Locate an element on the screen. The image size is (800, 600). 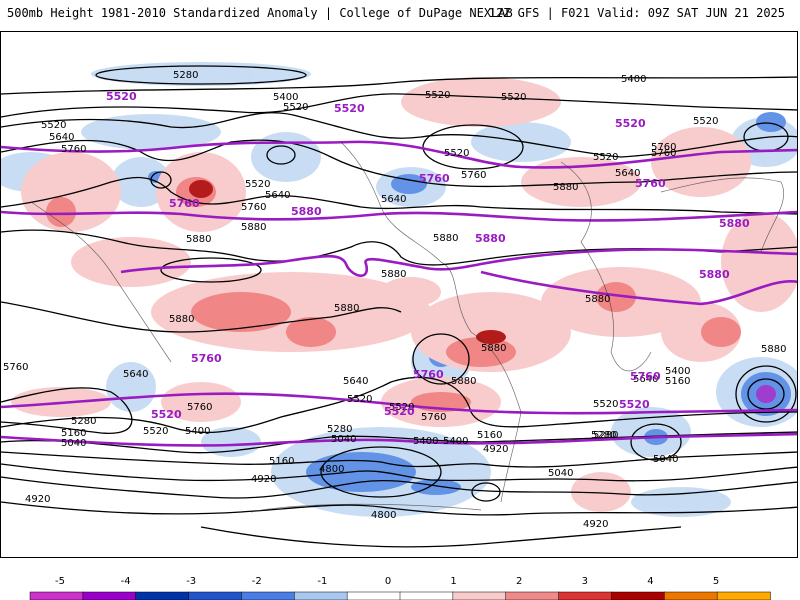
colorbar-tick-label: 2 is located at coordinates (519, 581).